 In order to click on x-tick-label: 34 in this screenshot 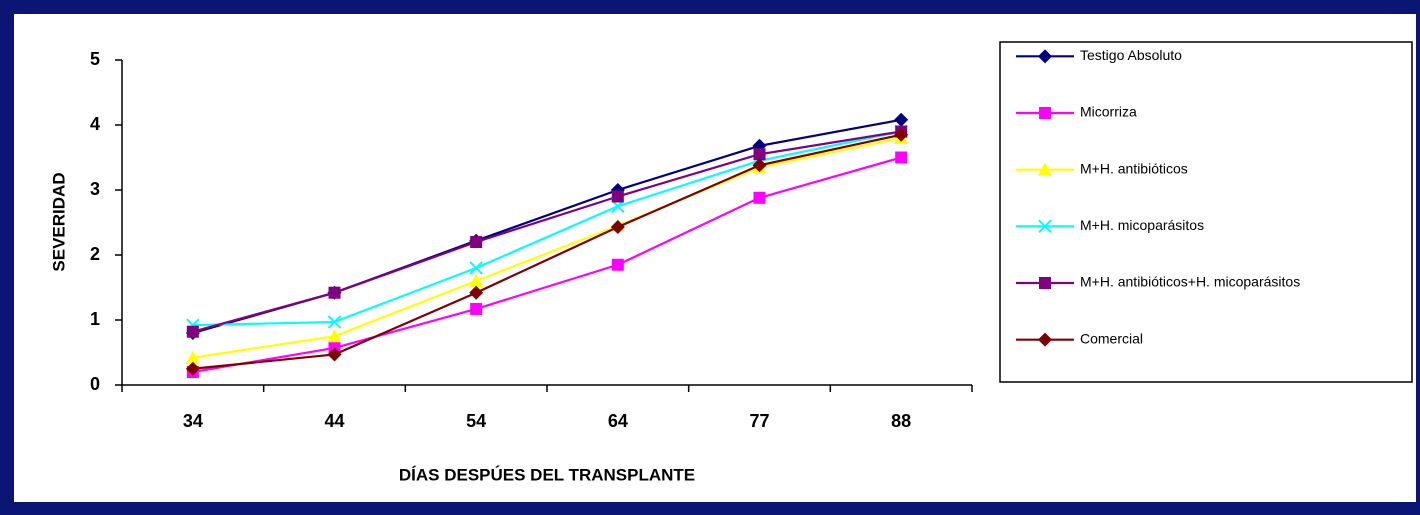, I will do `click(193, 421)`.